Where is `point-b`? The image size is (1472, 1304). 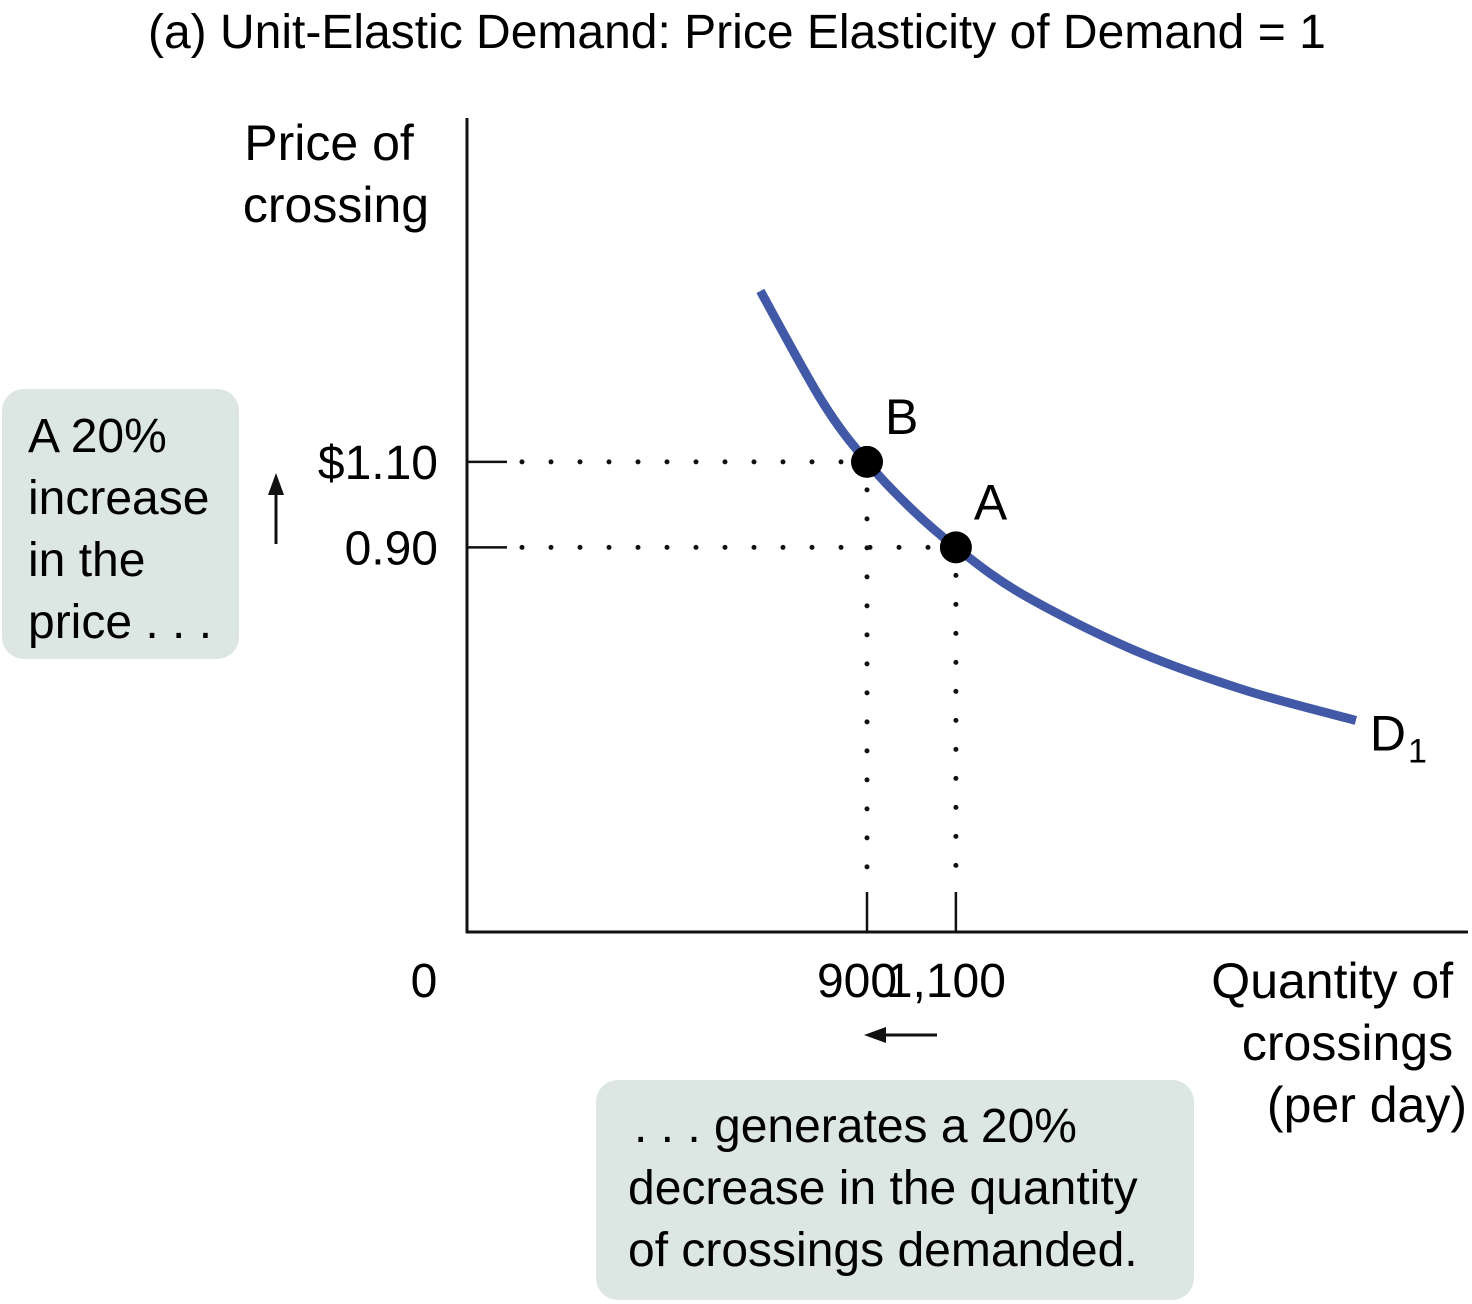
point-b is located at coordinates (867, 461).